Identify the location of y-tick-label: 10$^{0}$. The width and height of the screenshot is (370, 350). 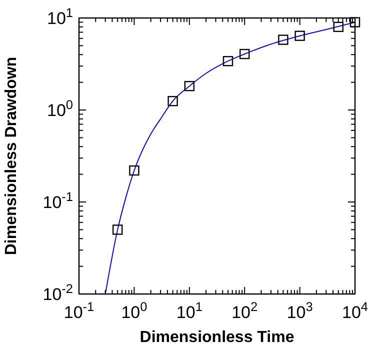
(59, 108).